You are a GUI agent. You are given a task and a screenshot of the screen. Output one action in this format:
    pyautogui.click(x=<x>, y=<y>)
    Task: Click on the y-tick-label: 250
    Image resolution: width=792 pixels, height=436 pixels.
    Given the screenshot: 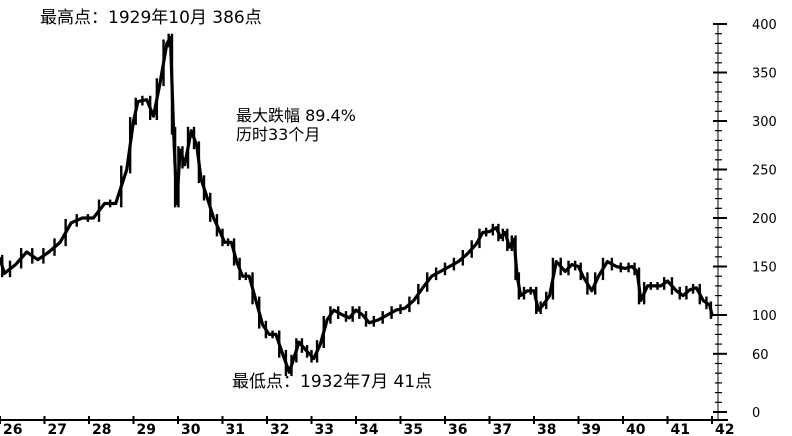 What is the action you would take?
    pyautogui.click(x=764, y=171)
    